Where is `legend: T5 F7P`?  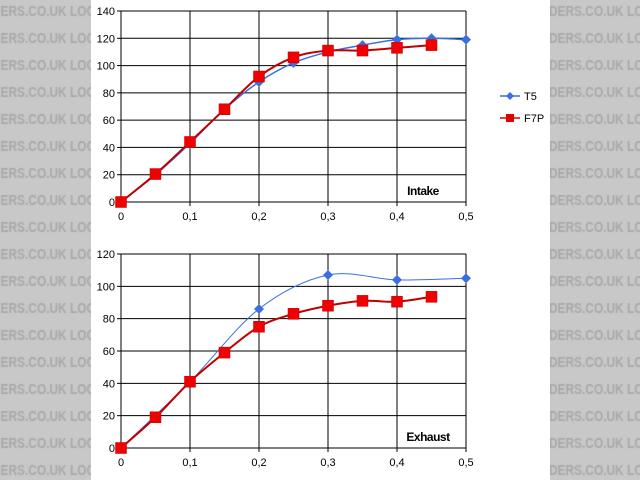 legend: T5 F7P is located at coordinates (522, 108).